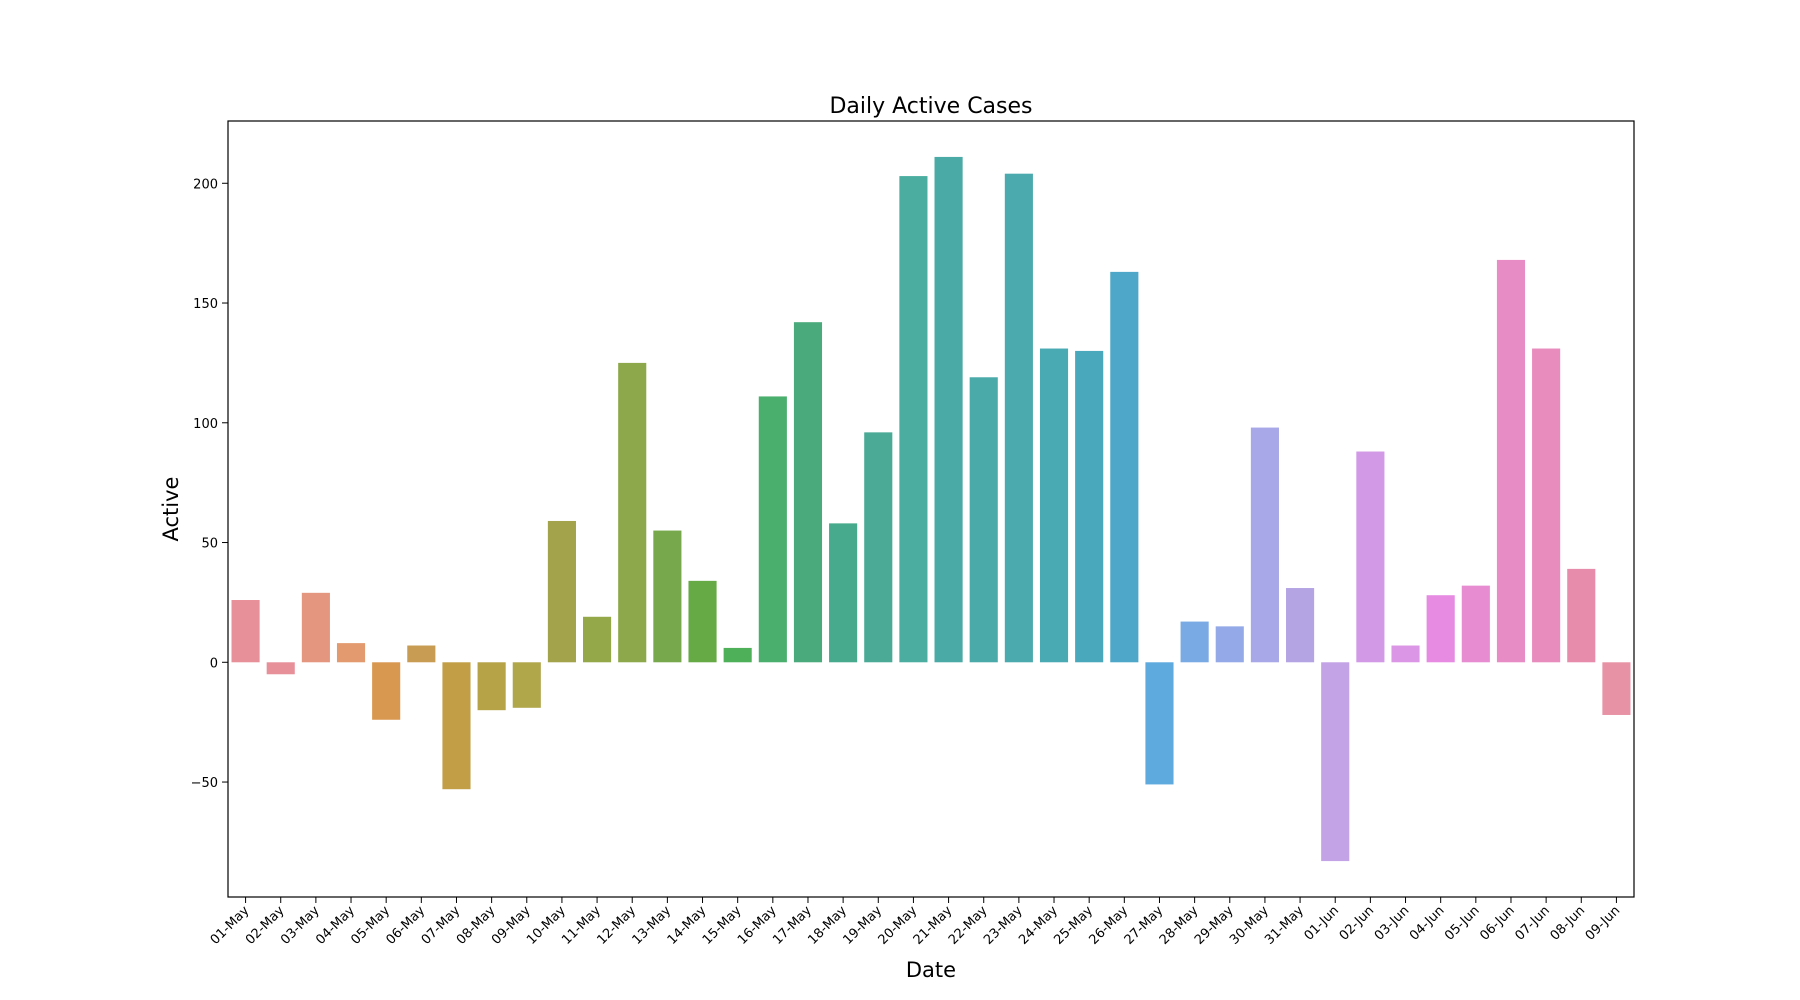 The width and height of the screenshot is (1800, 1000). I want to click on bar-26-May, so click(1124, 467).